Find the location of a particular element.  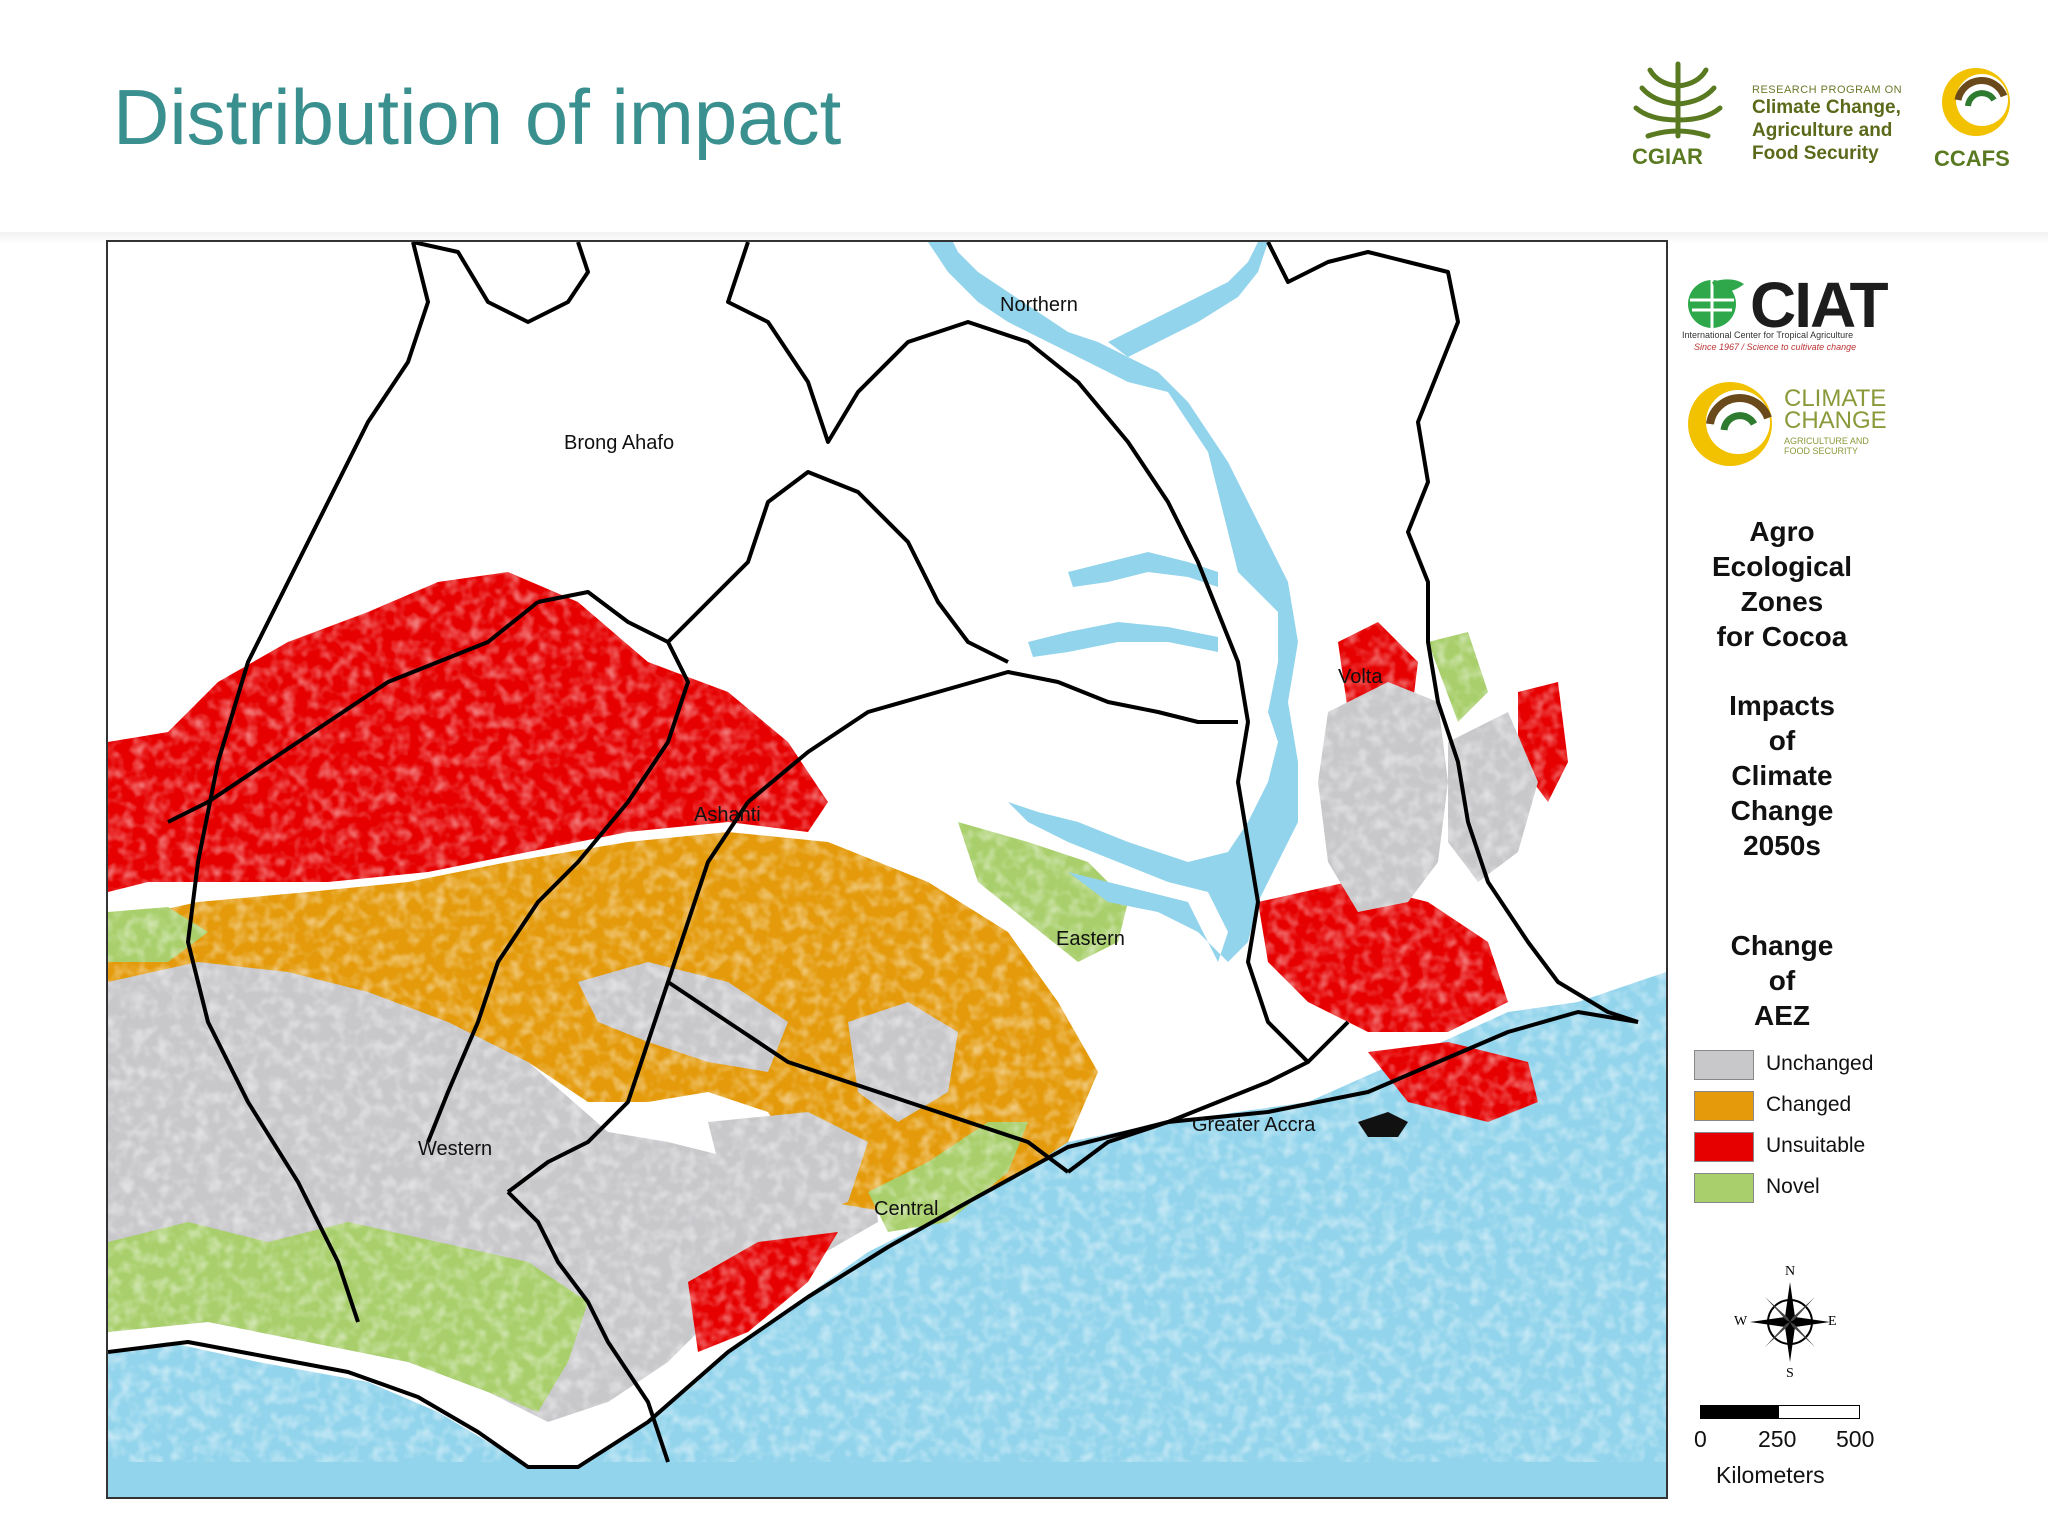

region-label-central: Central is located at coordinates (906, 1209).